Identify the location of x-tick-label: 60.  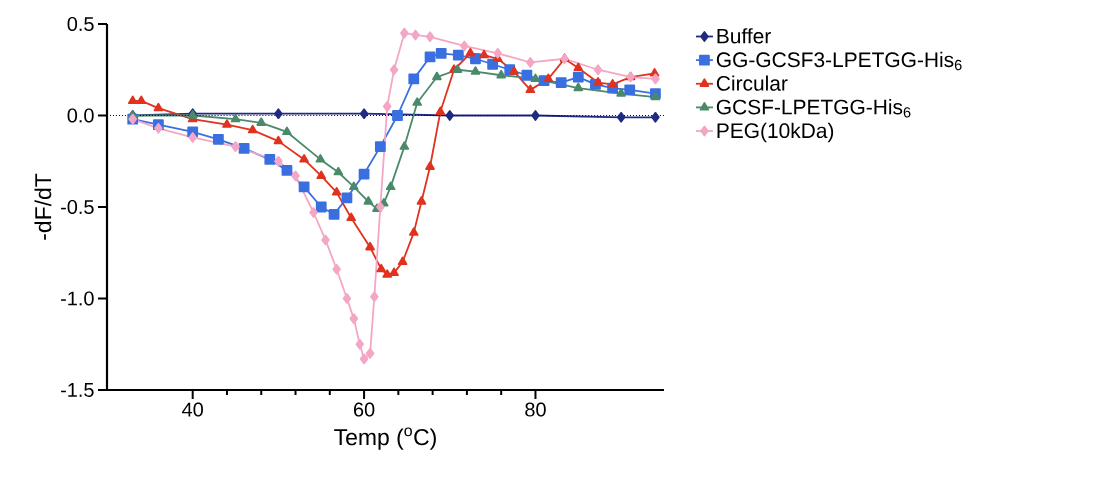
(364, 409).